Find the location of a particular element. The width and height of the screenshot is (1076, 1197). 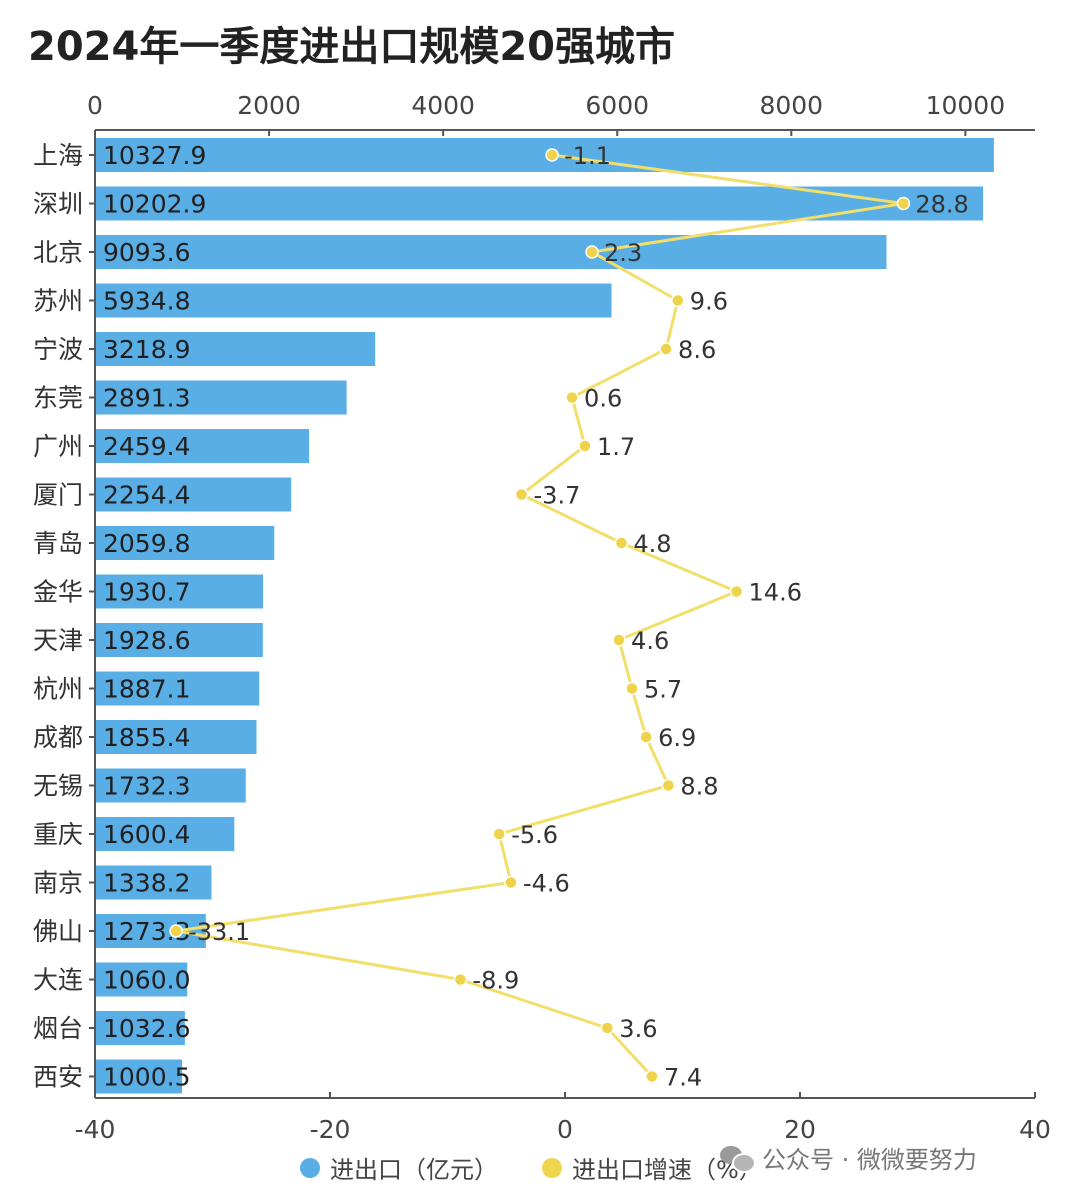

category-label: 杭州 is located at coordinates (58, 689).